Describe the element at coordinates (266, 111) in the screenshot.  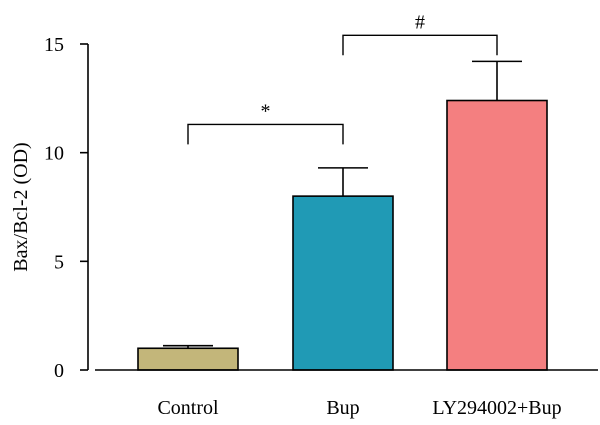
I see `significance-marker: *` at that location.